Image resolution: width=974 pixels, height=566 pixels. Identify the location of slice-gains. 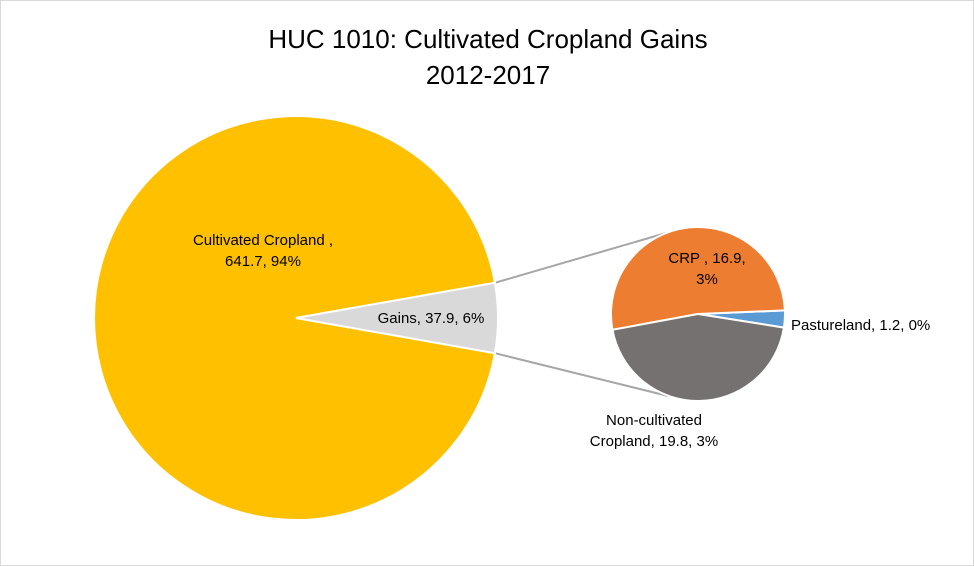
(397, 318).